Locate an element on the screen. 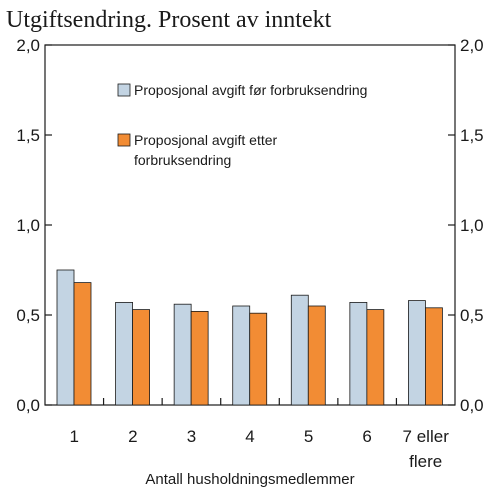  x-axis-label: Antall husholdningsmedlemmer is located at coordinates (249, 479).